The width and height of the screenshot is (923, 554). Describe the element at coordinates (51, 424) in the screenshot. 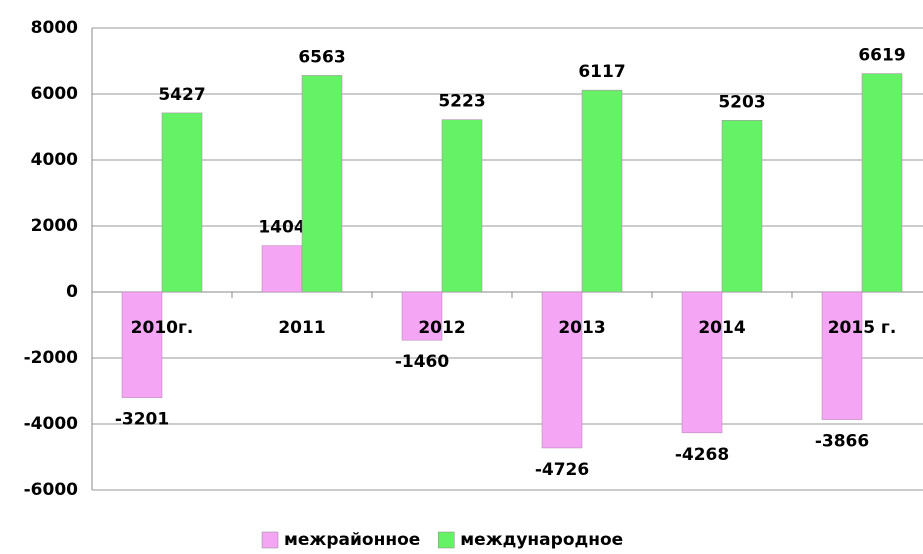

I see `y-tick-label: -4000` at that location.